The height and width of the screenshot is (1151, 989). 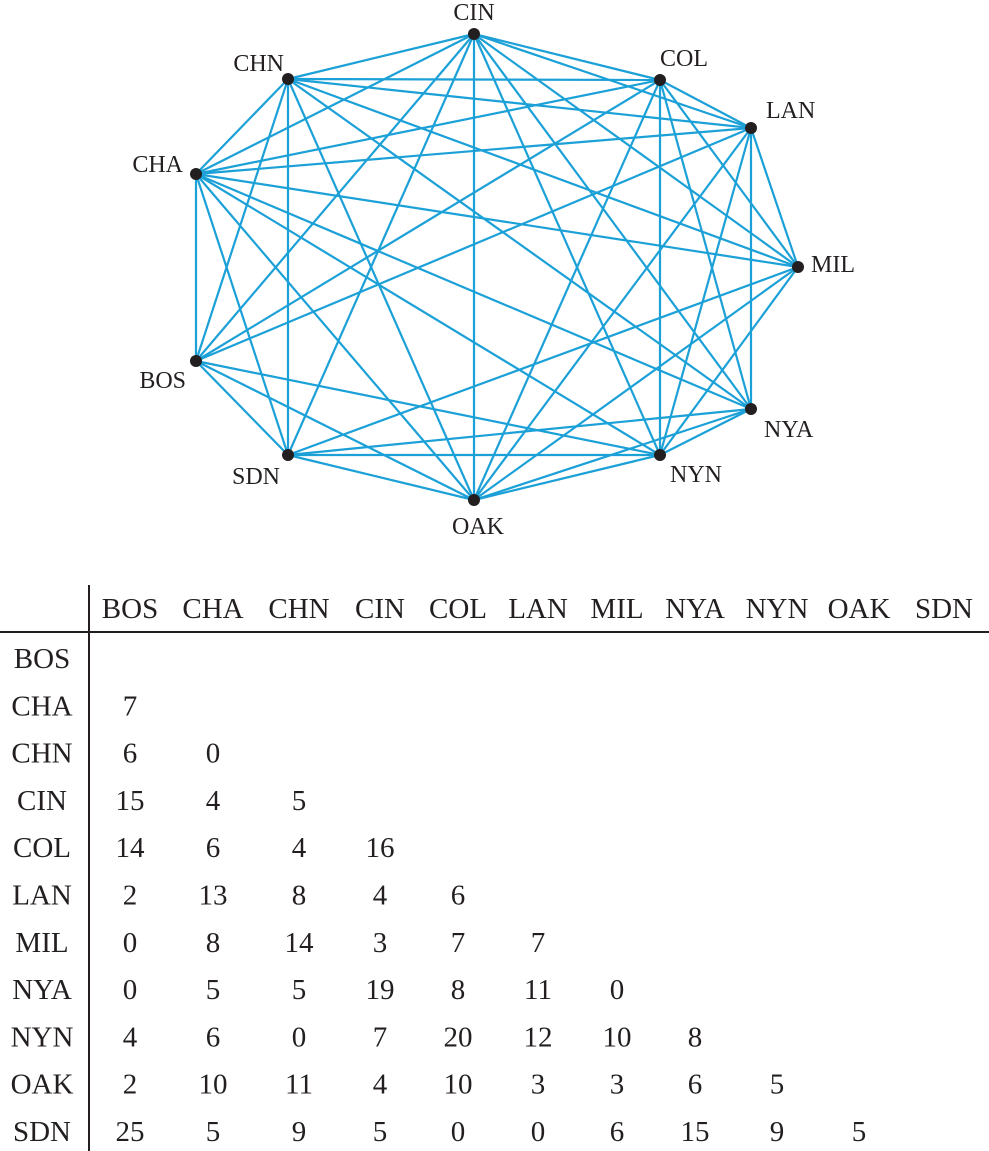 I want to click on edge-mil-nyn, so click(x=729, y=361).